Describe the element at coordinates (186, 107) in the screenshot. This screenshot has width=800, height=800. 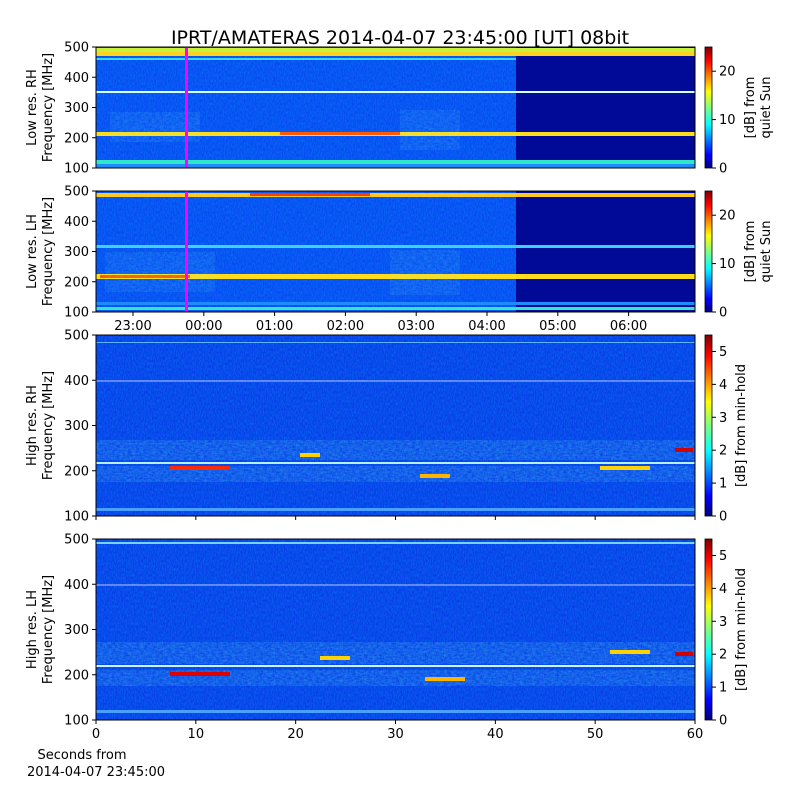
I see `time-marker` at that location.